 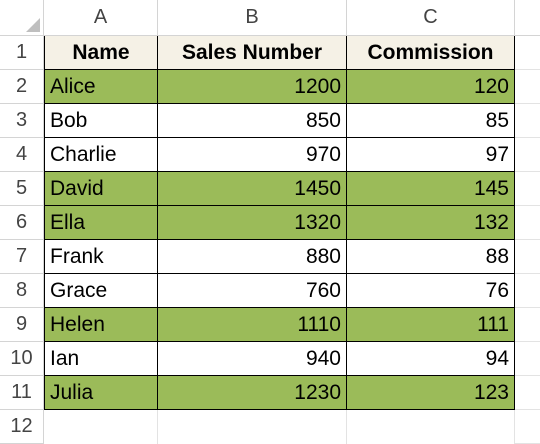 What do you see at coordinates (22, 359) in the screenshot?
I see `row-header-10: 10` at bounding box center [22, 359].